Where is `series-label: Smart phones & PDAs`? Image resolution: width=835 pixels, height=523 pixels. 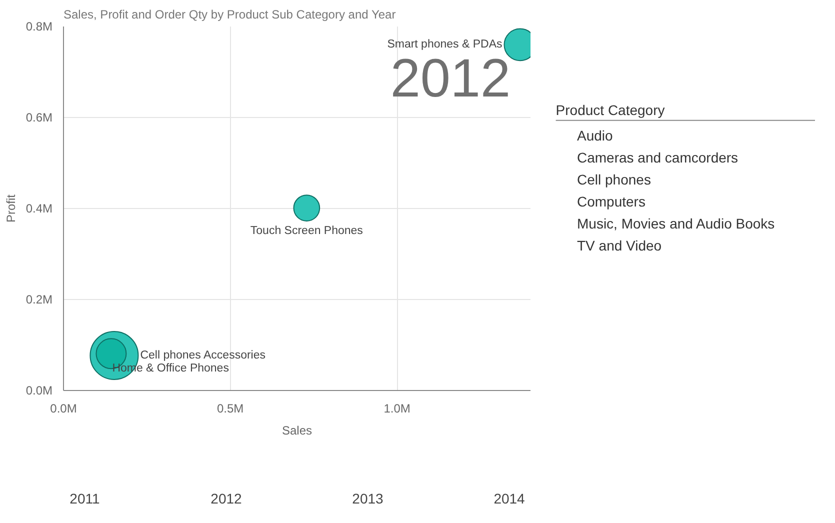 series-label: Smart phones & PDAs is located at coordinates (444, 44).